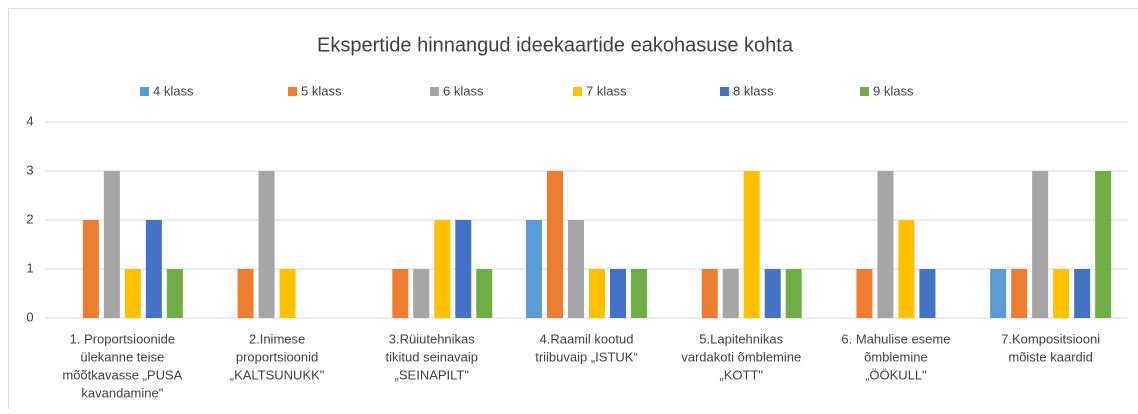  I want to click on x-tick-label: 7.Kompositsiooni, so click(1050, 338).